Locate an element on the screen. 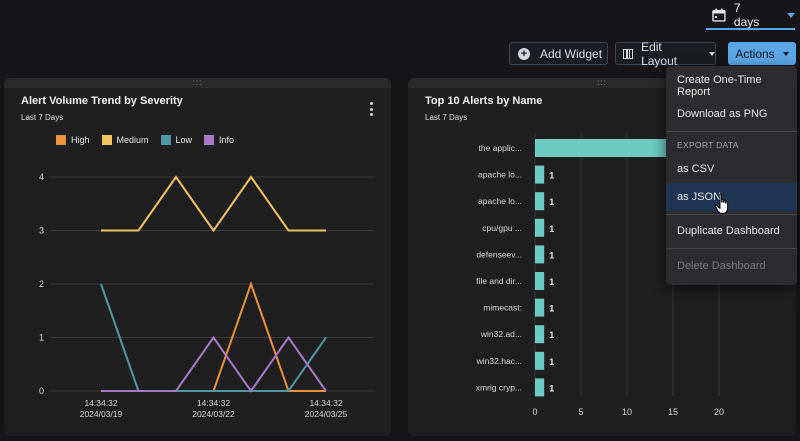 This screenshot has width=800, height=441. legend-label: Info is located at coordinates (227, 140).